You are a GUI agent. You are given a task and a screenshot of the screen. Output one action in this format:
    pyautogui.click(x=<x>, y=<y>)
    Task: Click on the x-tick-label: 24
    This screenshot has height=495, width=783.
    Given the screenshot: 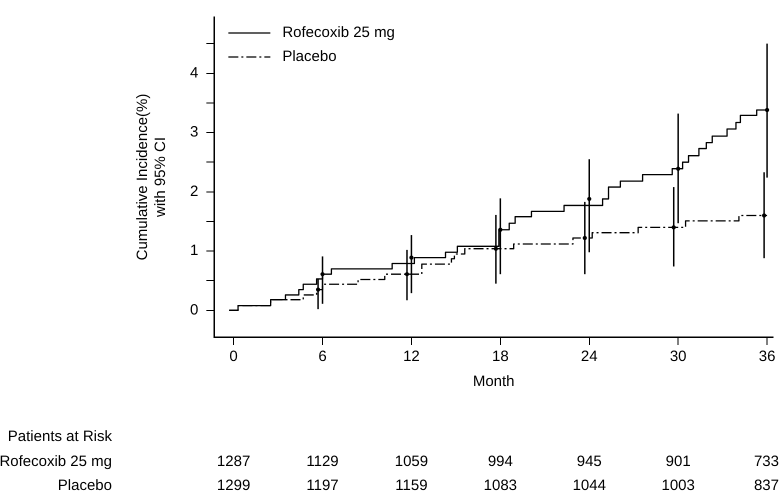 What is the action you would take?
    pyautogui.click(x=589, y=357)
    